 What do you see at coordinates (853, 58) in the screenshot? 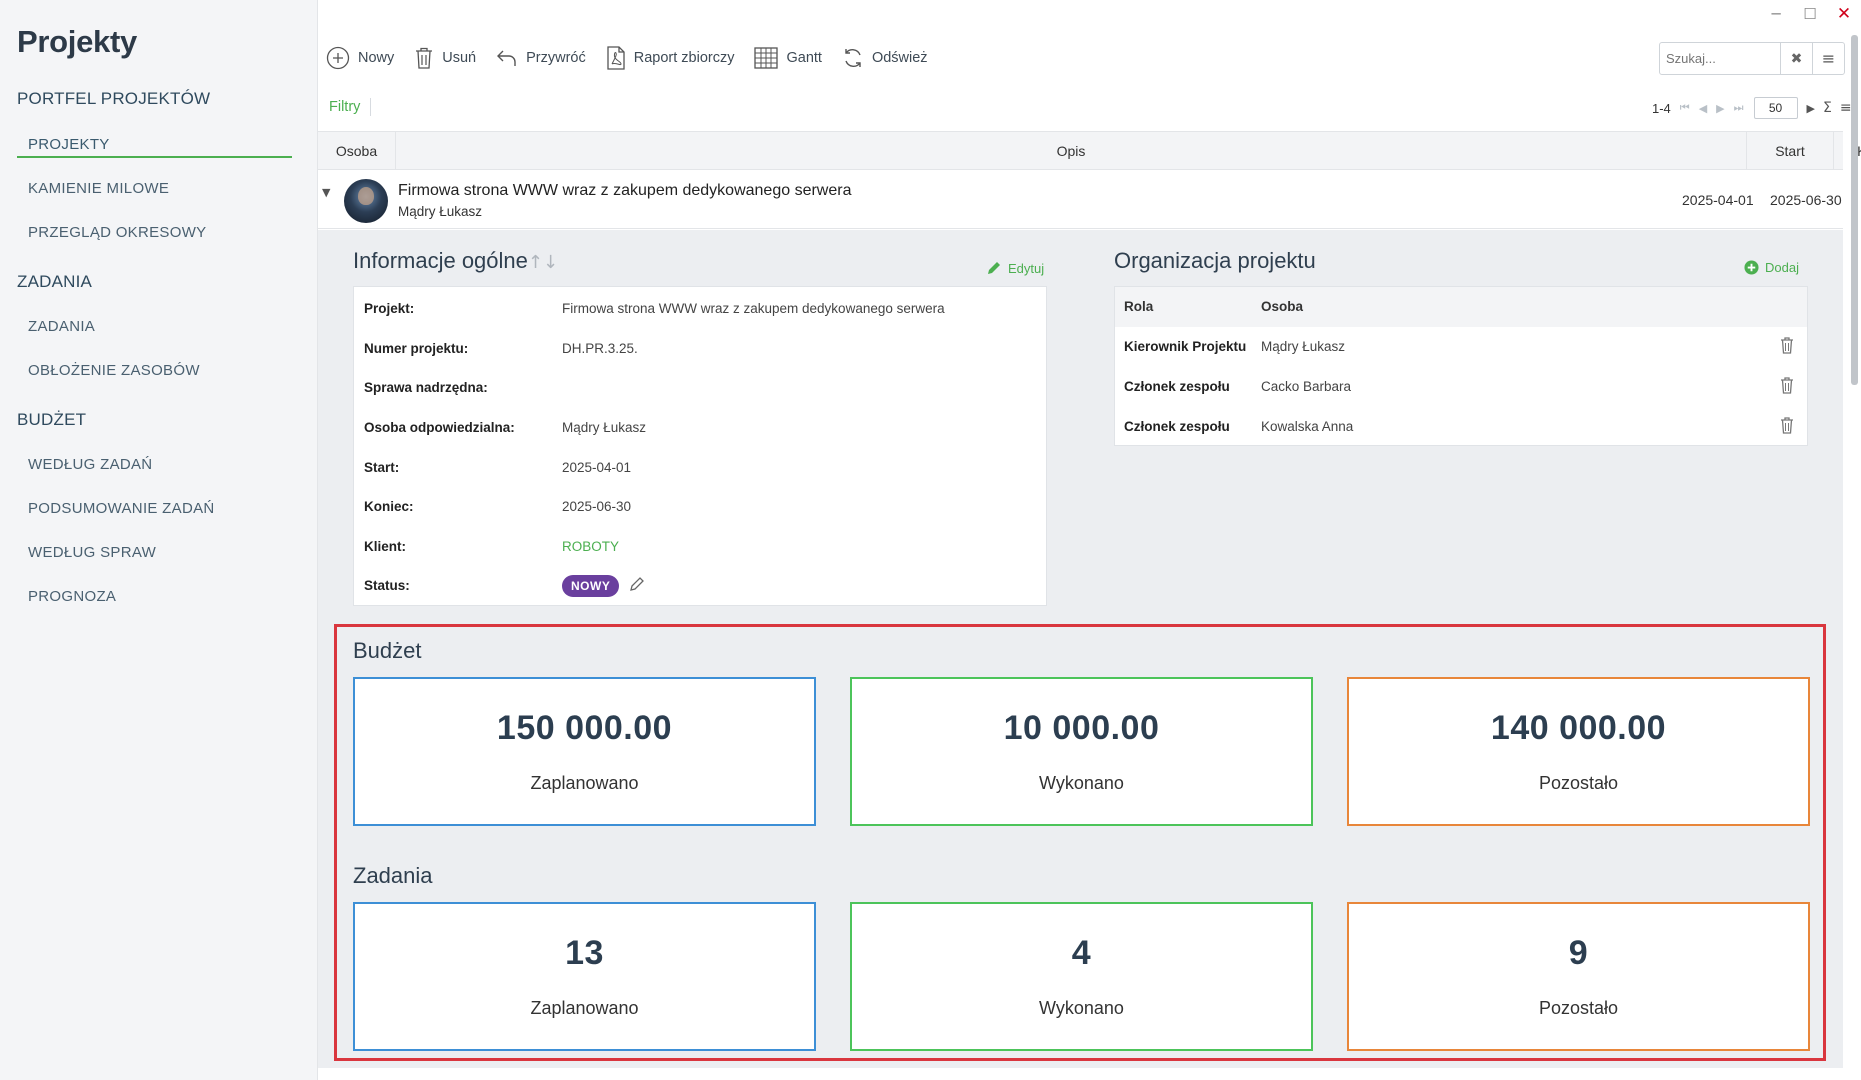
I see `refresh-icon` at bounding box center [853, 58].